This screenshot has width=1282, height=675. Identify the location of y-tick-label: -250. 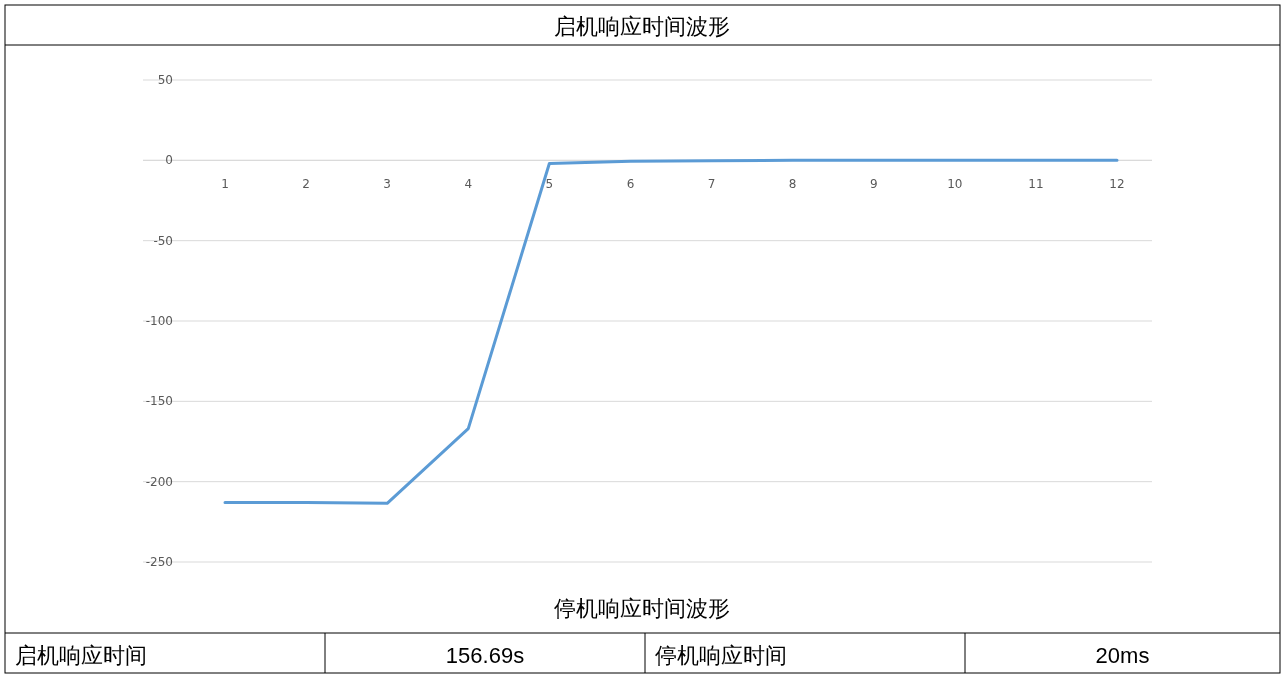
(159, 562).